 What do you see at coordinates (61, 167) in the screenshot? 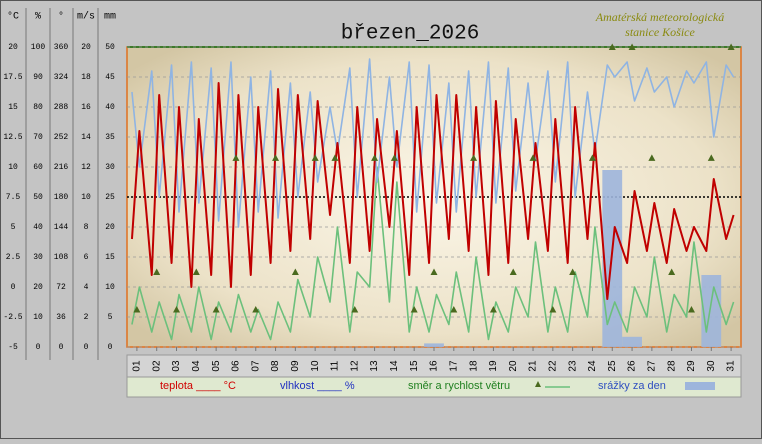
I see `y-tick-label: 216` at bounding box center [61, 167].